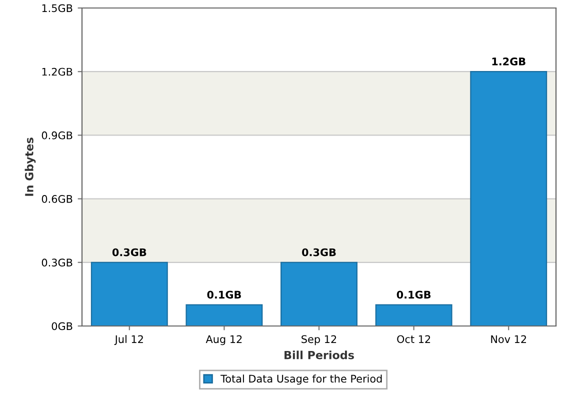 The width and height of the screenshot is (564, 398). I want to click on x-tick-label: Jul 12, so click(128, 340).